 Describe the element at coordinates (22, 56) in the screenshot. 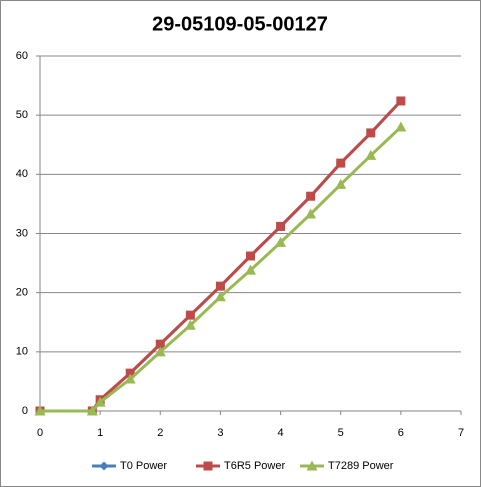

I see `y-tick-label: 60` at that location.